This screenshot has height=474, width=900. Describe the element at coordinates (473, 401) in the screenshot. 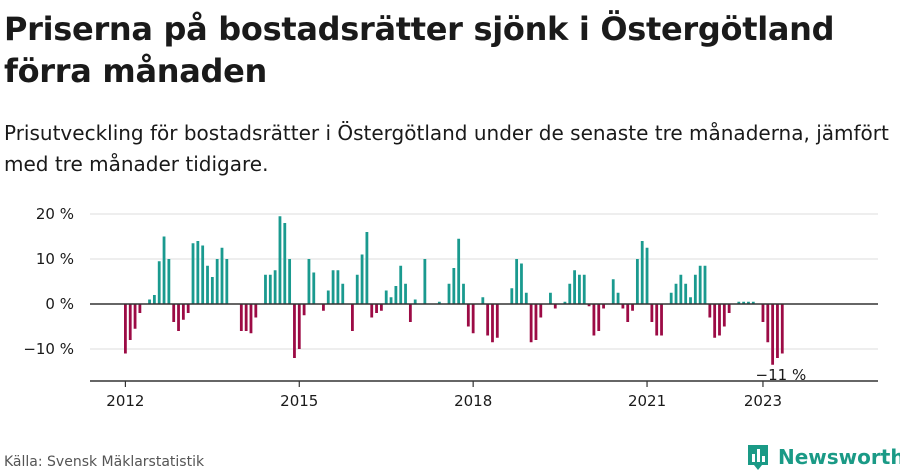

I see `x-tick-label: 2018` at that location.